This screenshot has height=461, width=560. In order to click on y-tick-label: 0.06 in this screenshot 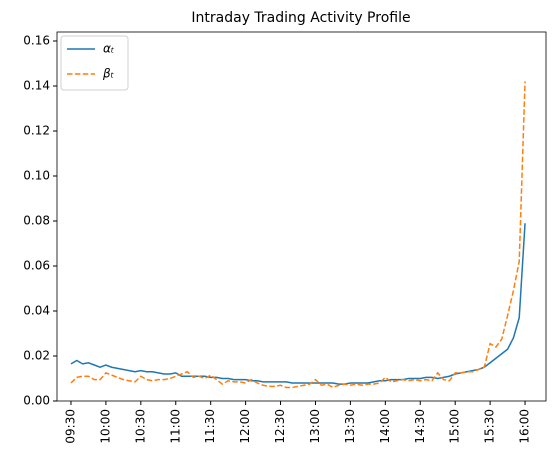, I will do `click(36, 266)`.